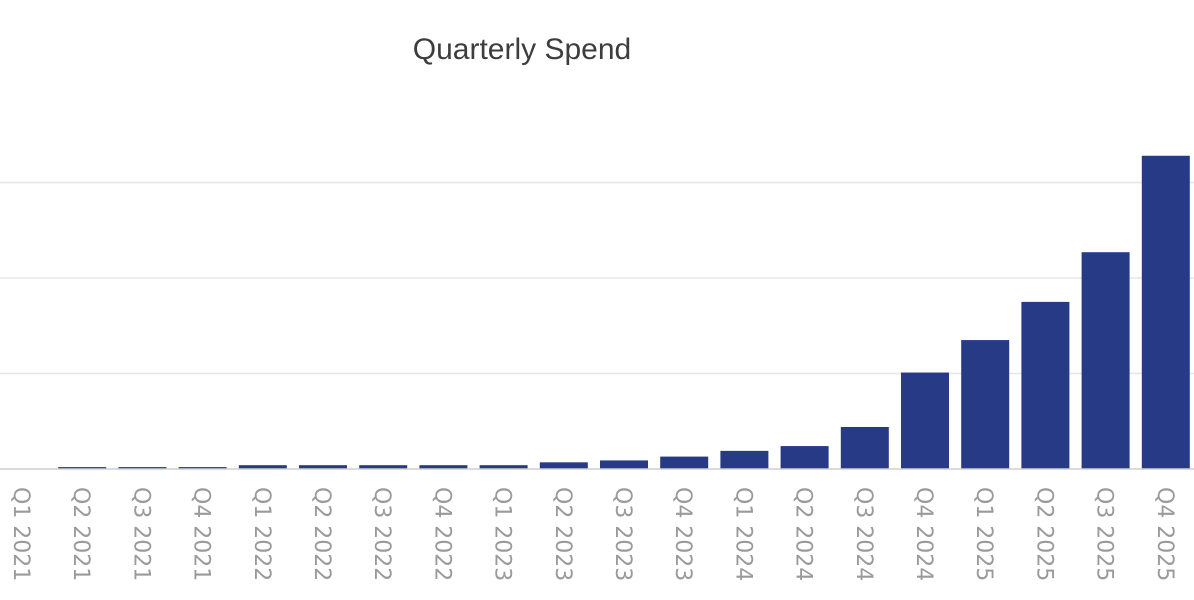  What do you see at coordinates (622, 534) in the screenshot?
I see `x-tick-label: Q3 2023` at bounding box center [622, 534].